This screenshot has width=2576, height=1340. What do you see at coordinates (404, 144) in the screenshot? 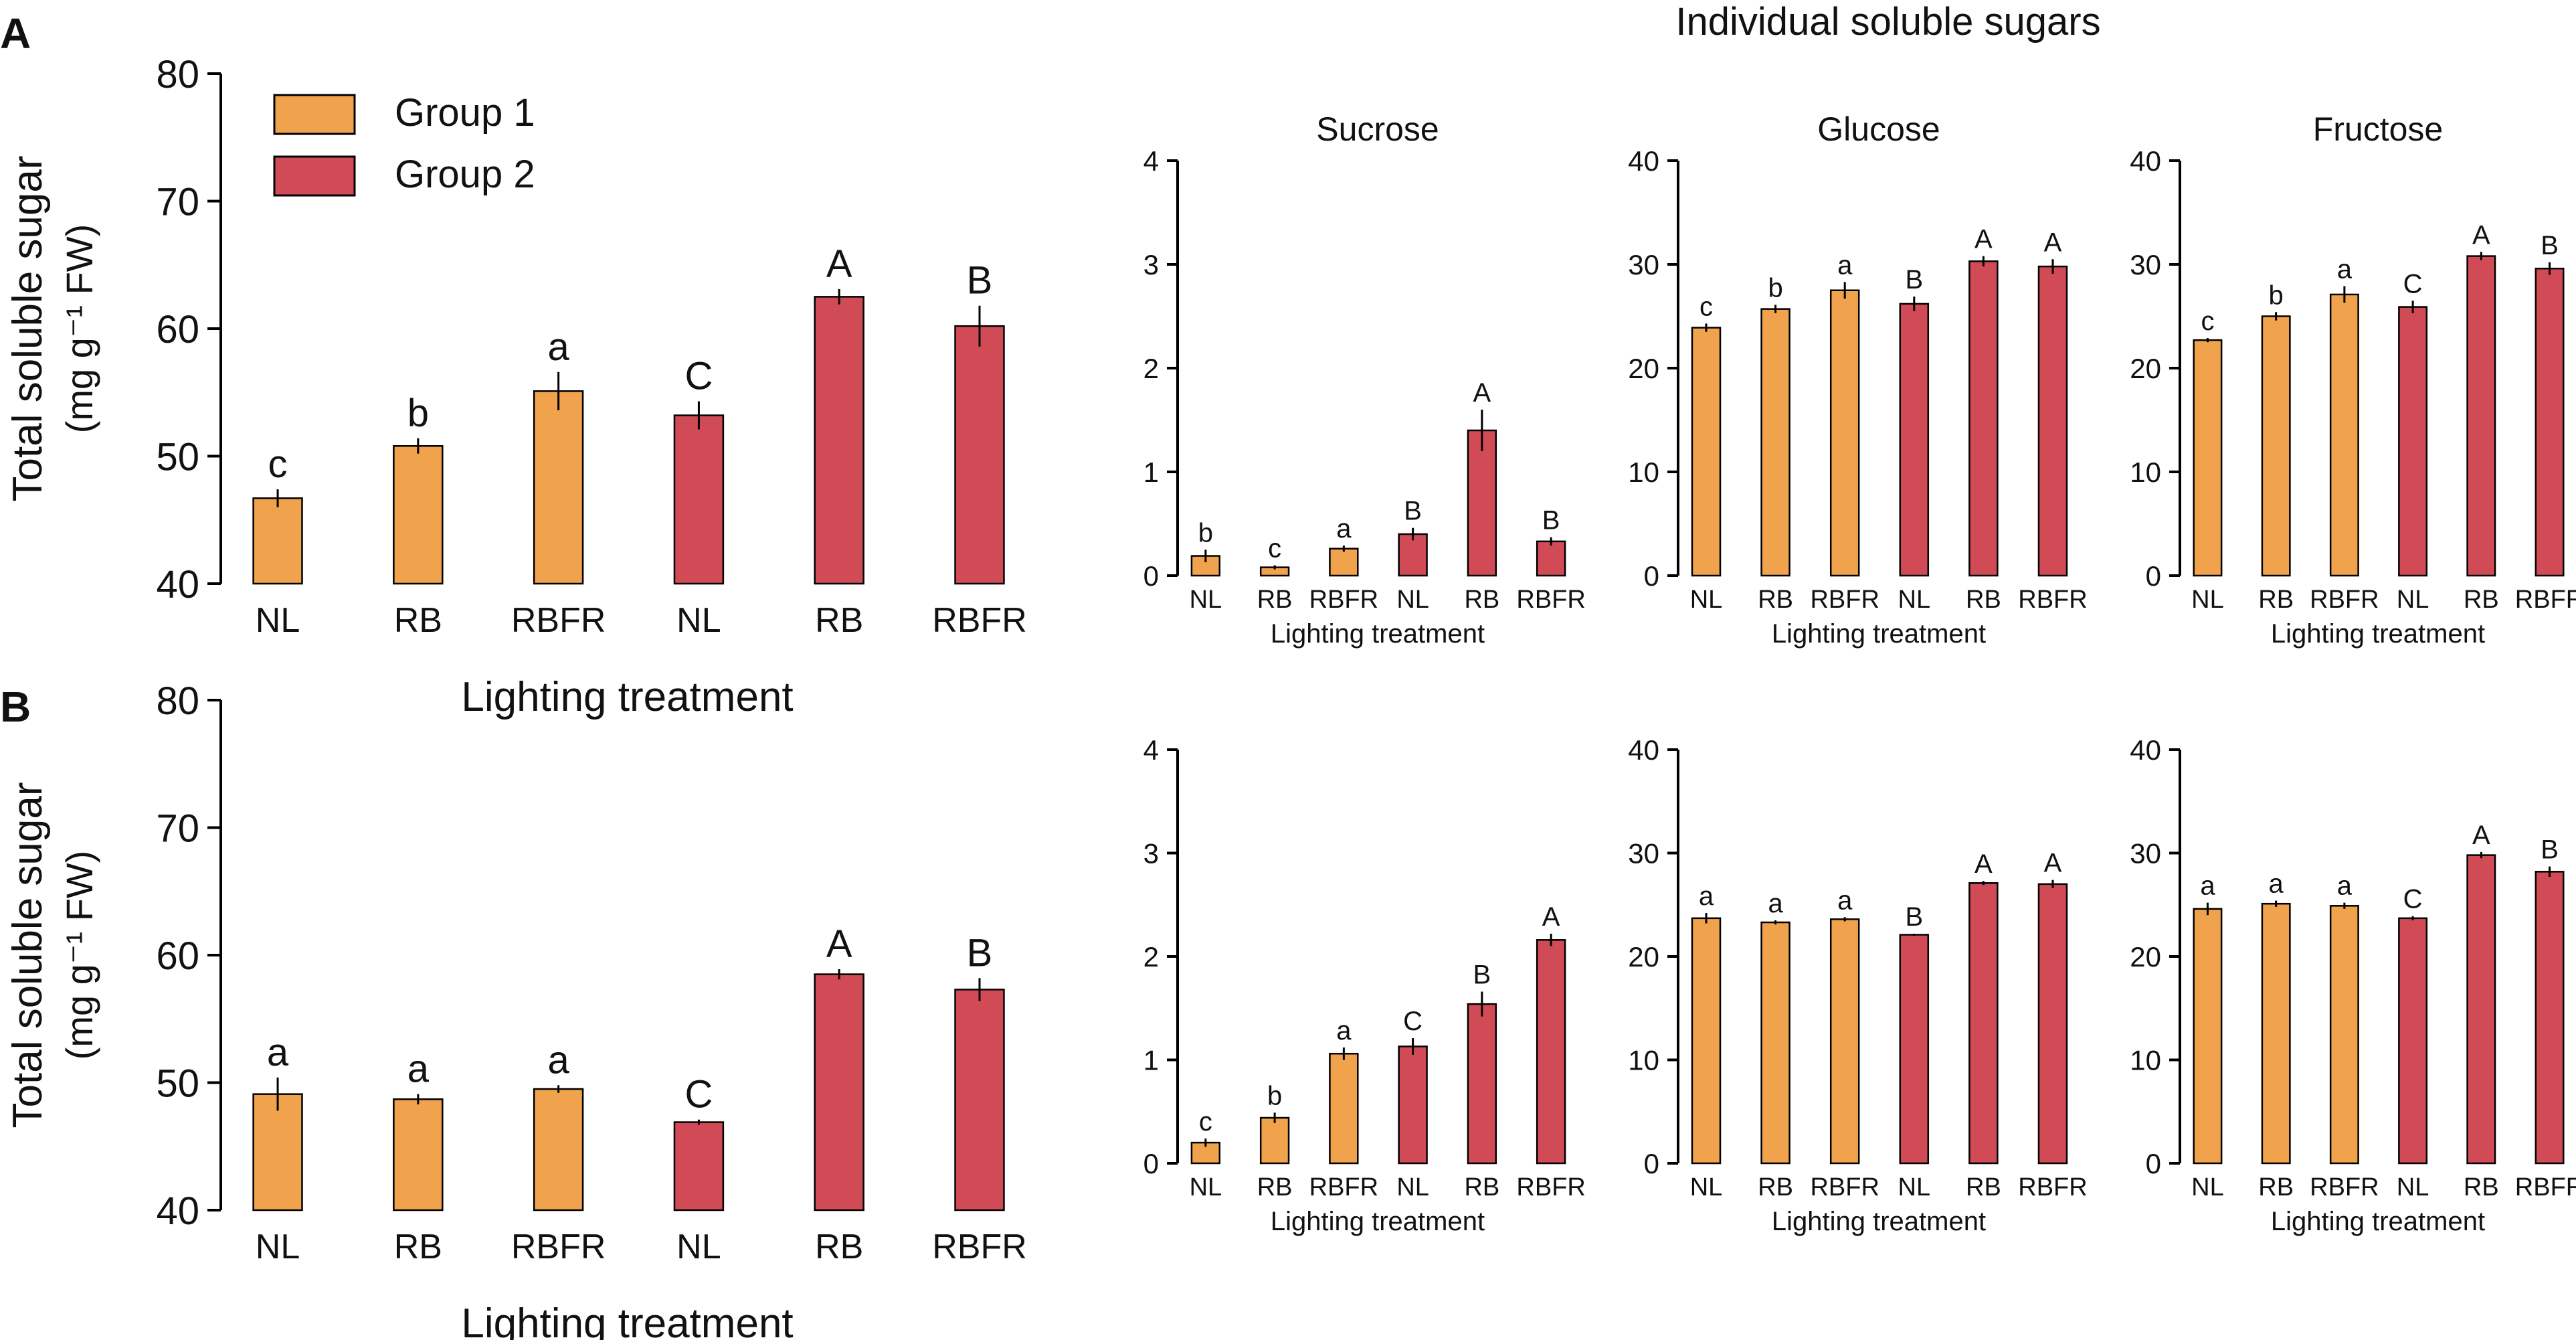
I see `legend: Group 1 Group 2` at bounding box center [404, 144].